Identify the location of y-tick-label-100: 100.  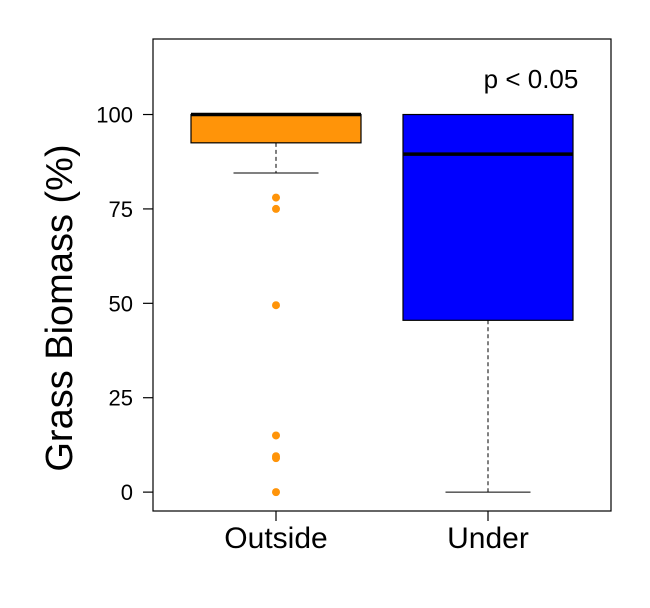
(114, 115).